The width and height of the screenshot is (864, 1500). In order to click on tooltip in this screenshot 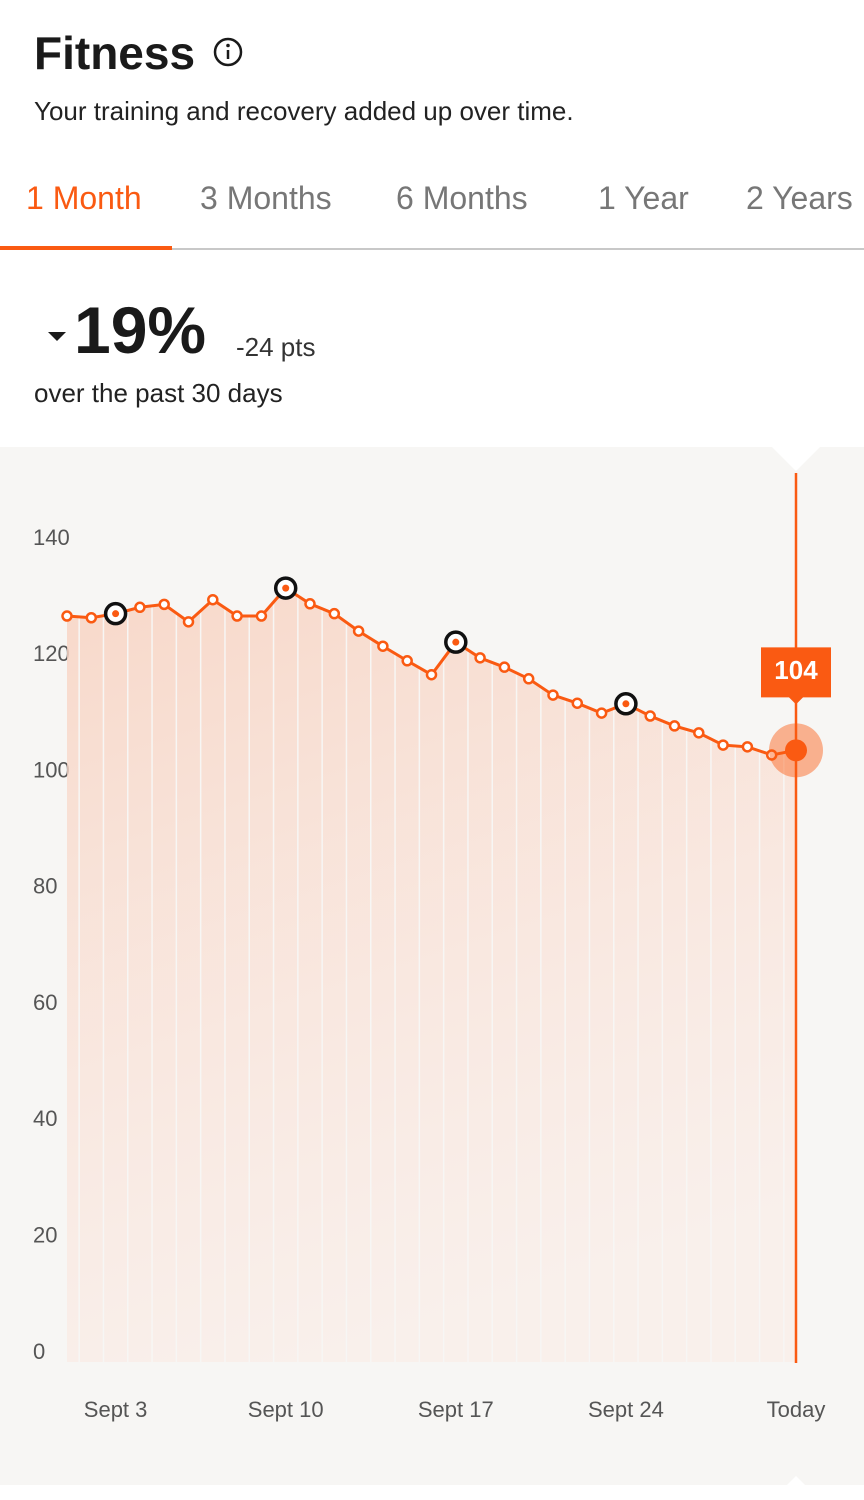, I will do `click(796, 676)`.